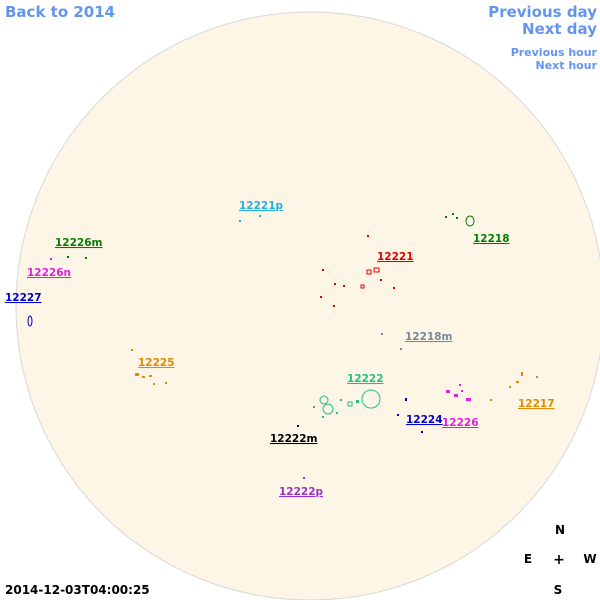 The image size is (600, 600). What do you see at coordinates (429, 337) in the screenshot?
I see `region-label: 12218m` at bounding box center [429, 337].